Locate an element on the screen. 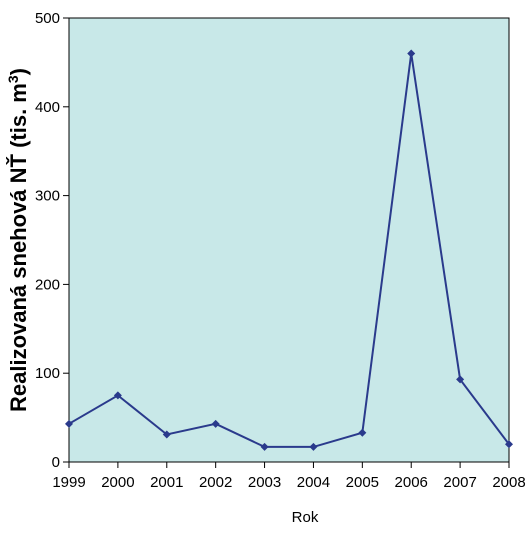  y-tick-label: 300 is located at coordinates (47, 196).